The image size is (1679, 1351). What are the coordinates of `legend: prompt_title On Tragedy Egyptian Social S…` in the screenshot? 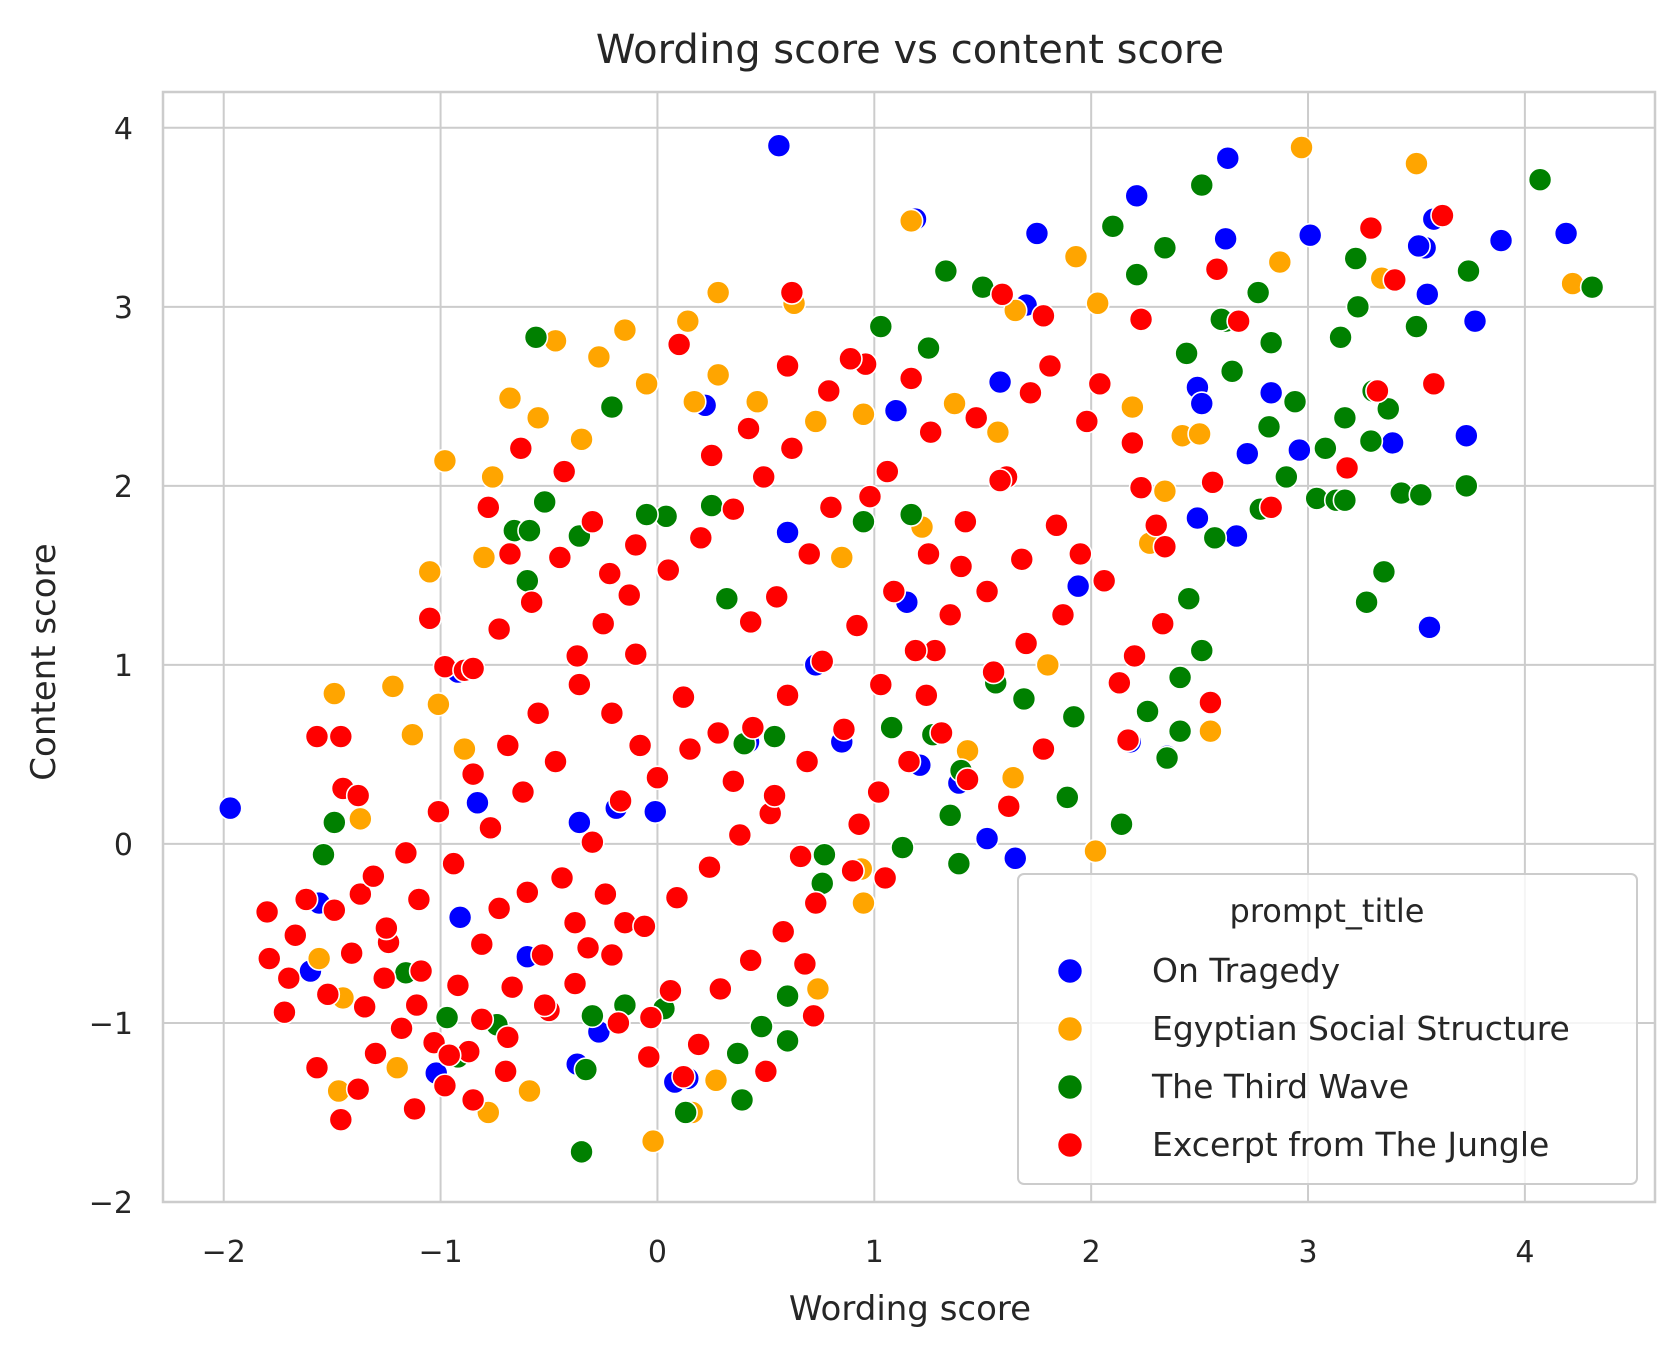 It's located at (1327, 1029).